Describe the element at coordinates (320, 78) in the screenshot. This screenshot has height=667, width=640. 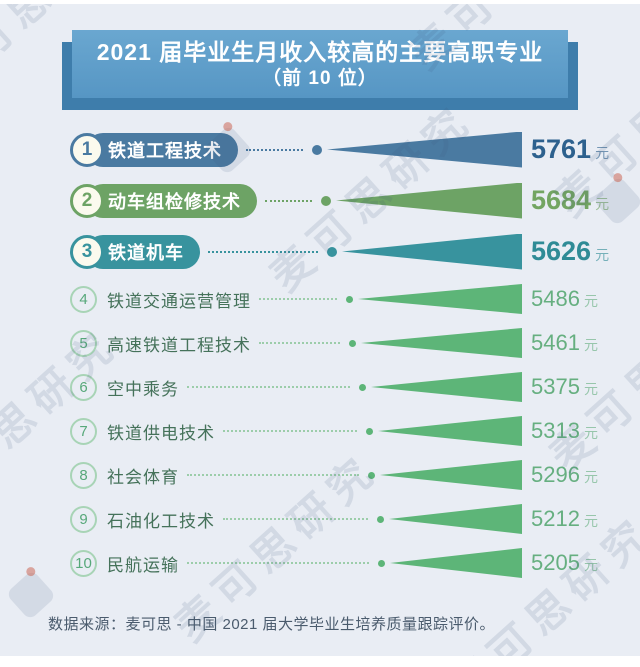
I see `chart-subtitle: （前 10 位）` at that location.